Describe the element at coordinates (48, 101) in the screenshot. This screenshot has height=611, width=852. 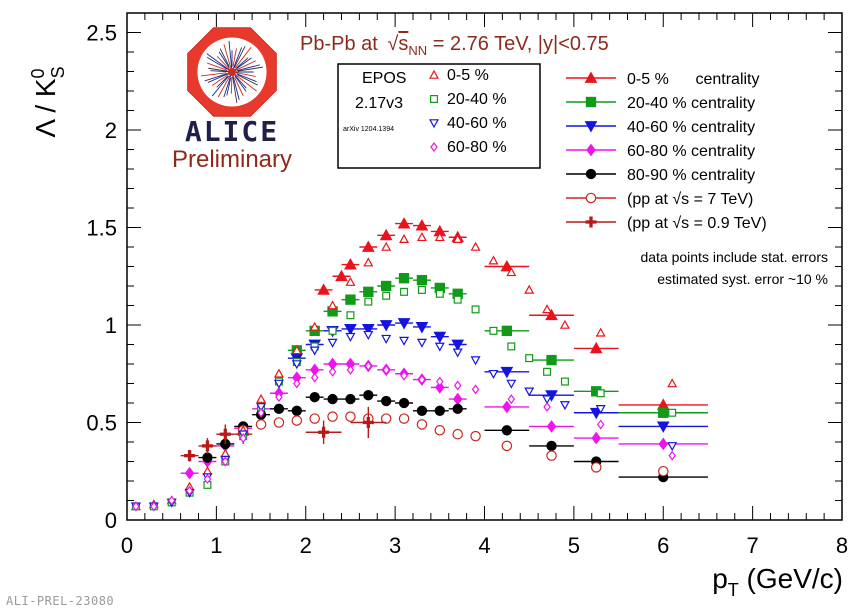
I see `y-axis-label: Λ / K0S` at that location.